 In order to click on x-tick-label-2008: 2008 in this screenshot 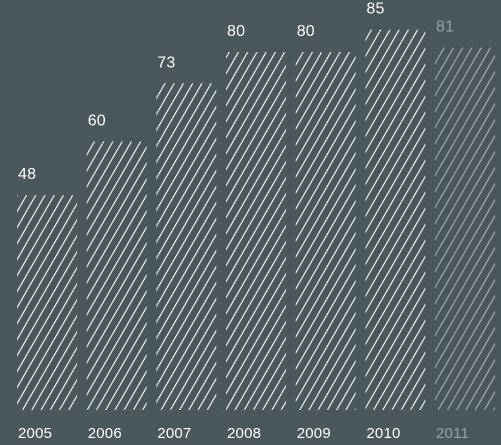, I will do `click(244, 433)`.